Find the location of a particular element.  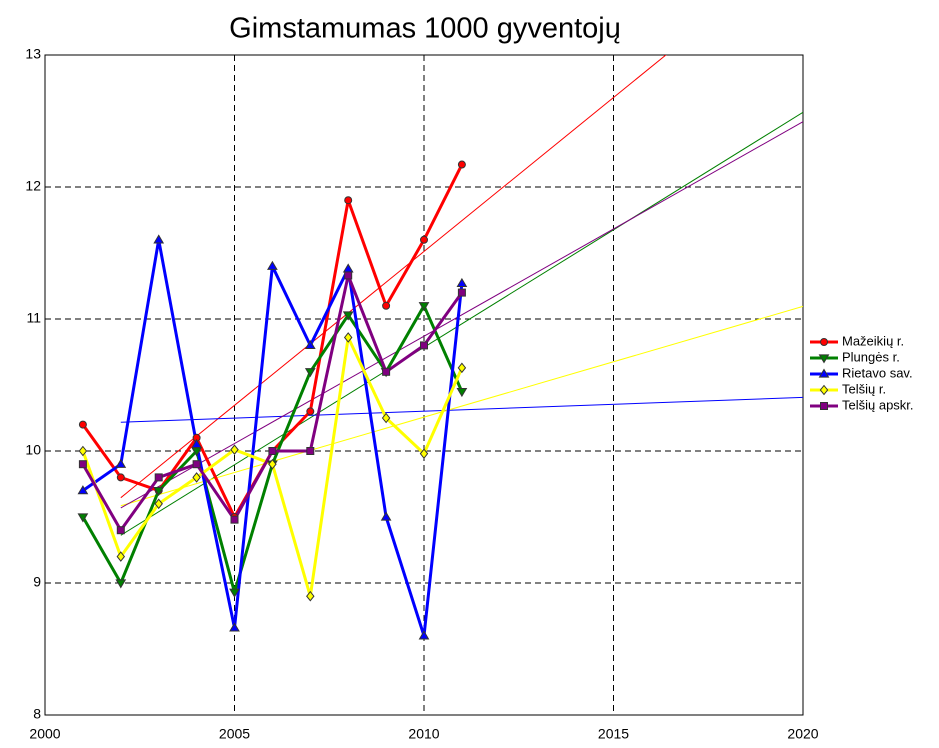

trend-line is located at coordinates (461, 409).